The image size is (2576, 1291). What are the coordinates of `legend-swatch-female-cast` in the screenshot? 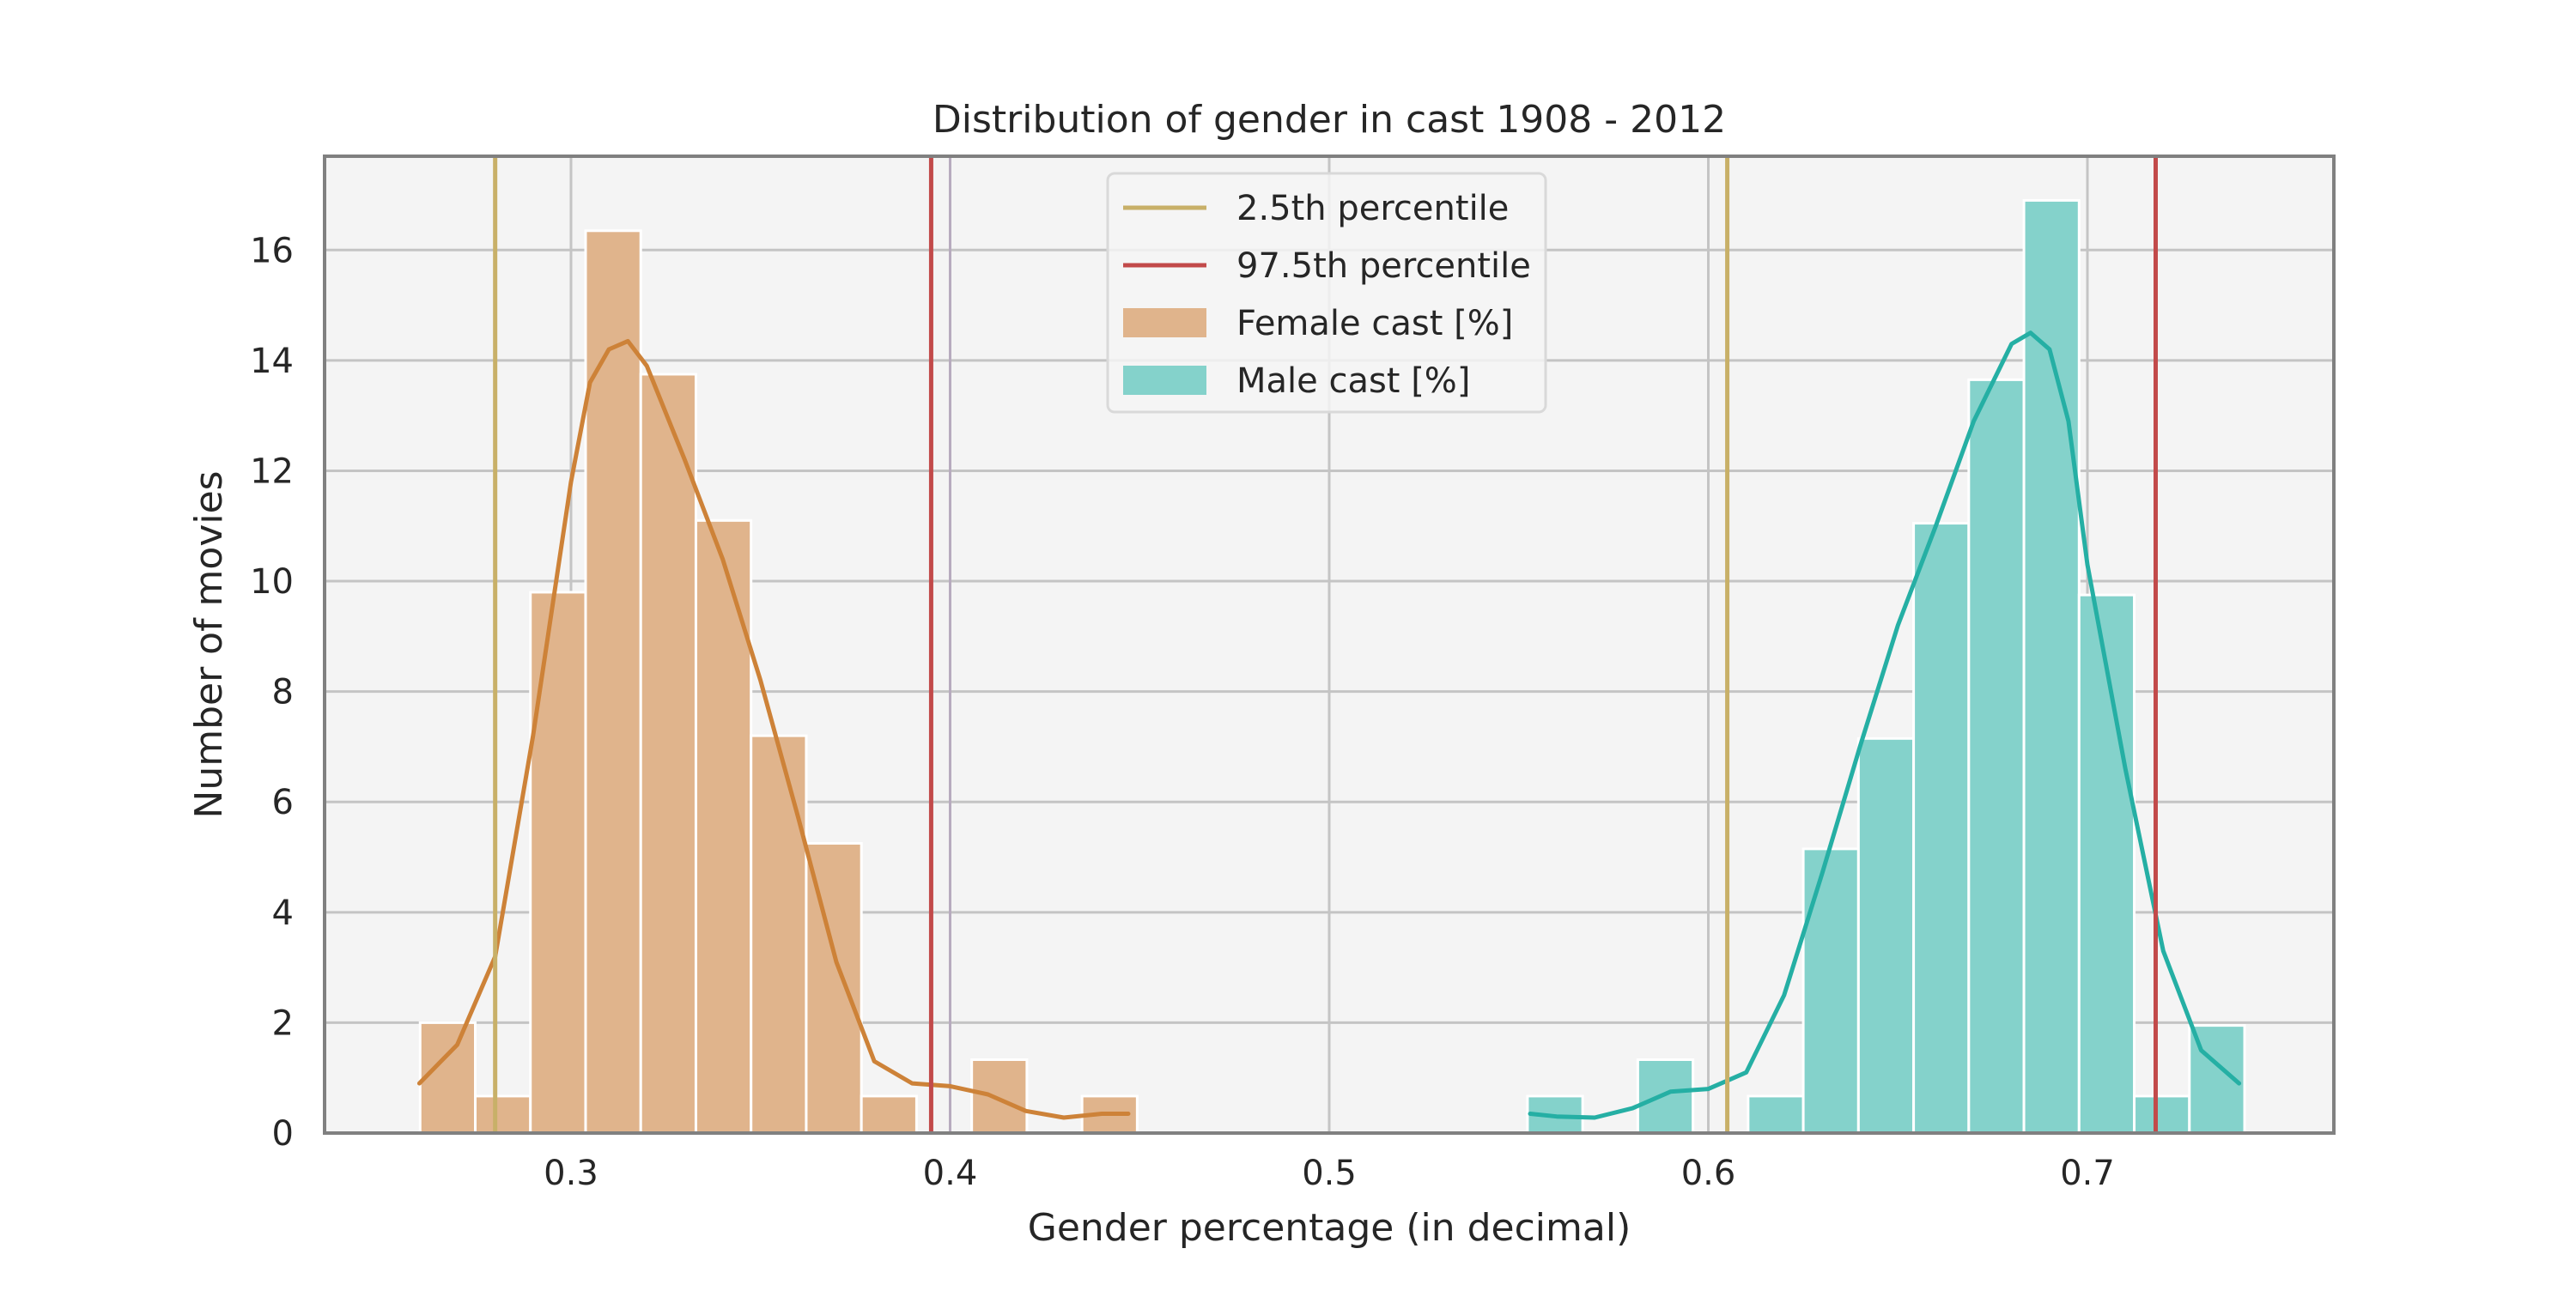 It's located at (1164, 322).